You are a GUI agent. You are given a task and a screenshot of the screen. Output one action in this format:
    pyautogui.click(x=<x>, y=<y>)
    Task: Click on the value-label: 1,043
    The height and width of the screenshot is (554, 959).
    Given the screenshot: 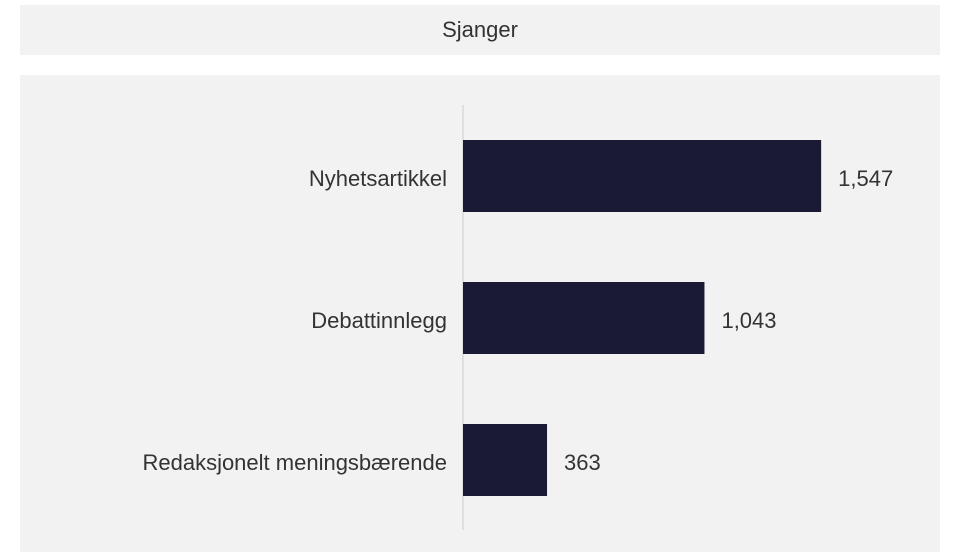 What is the action you would take?
    pyautogui.click(x=748, y=320)
    